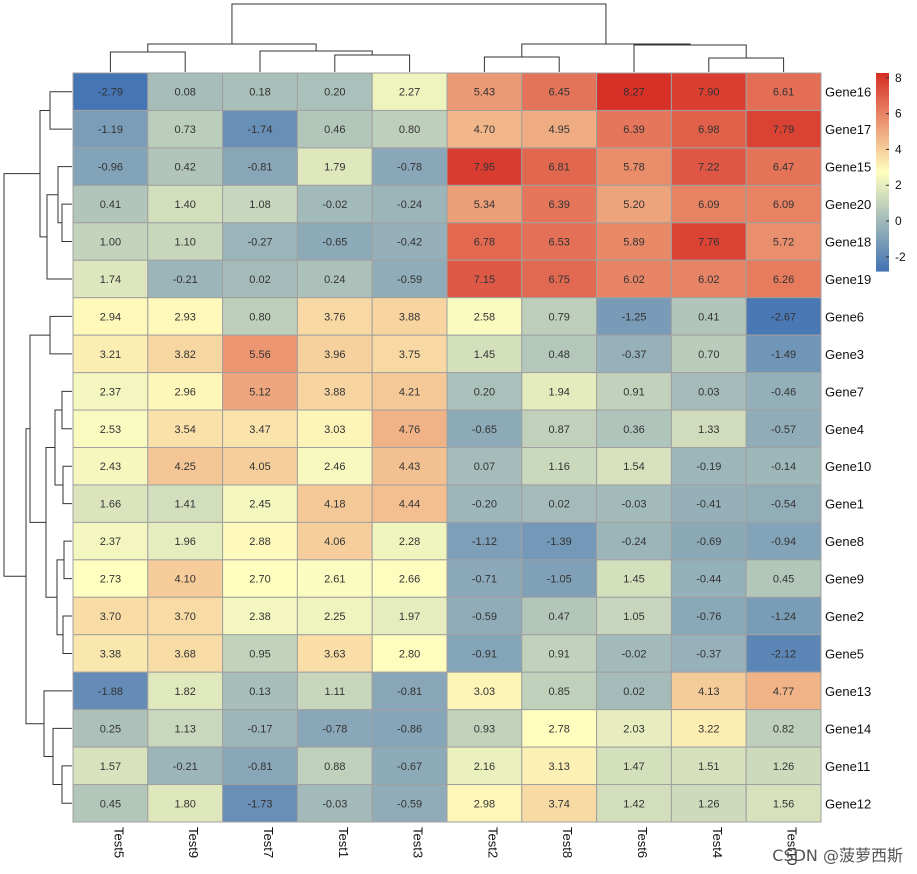 The height and width of the screenshot is (874, 917). Describe the element at coordinates (837, 855) in the screenshot. I see `watermark-text: CSDN @菠萝西斯` at that location.